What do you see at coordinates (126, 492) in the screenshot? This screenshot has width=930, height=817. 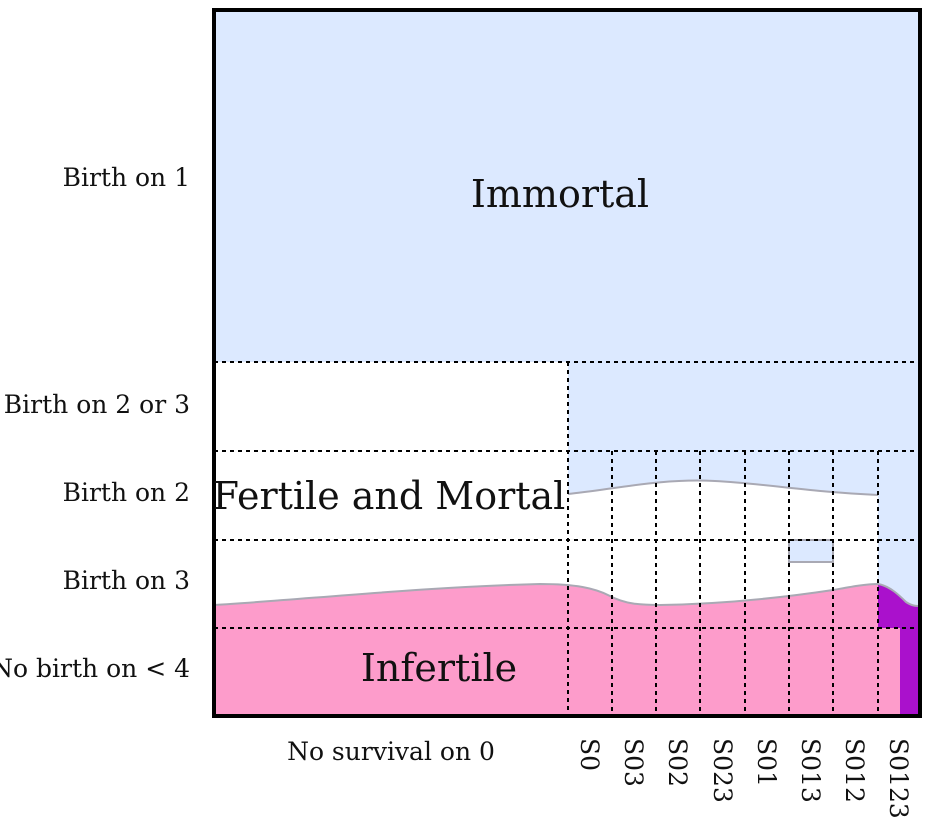 I see `row-label-birth-on-2: Birth on 2` at bounding box center [126, 492].